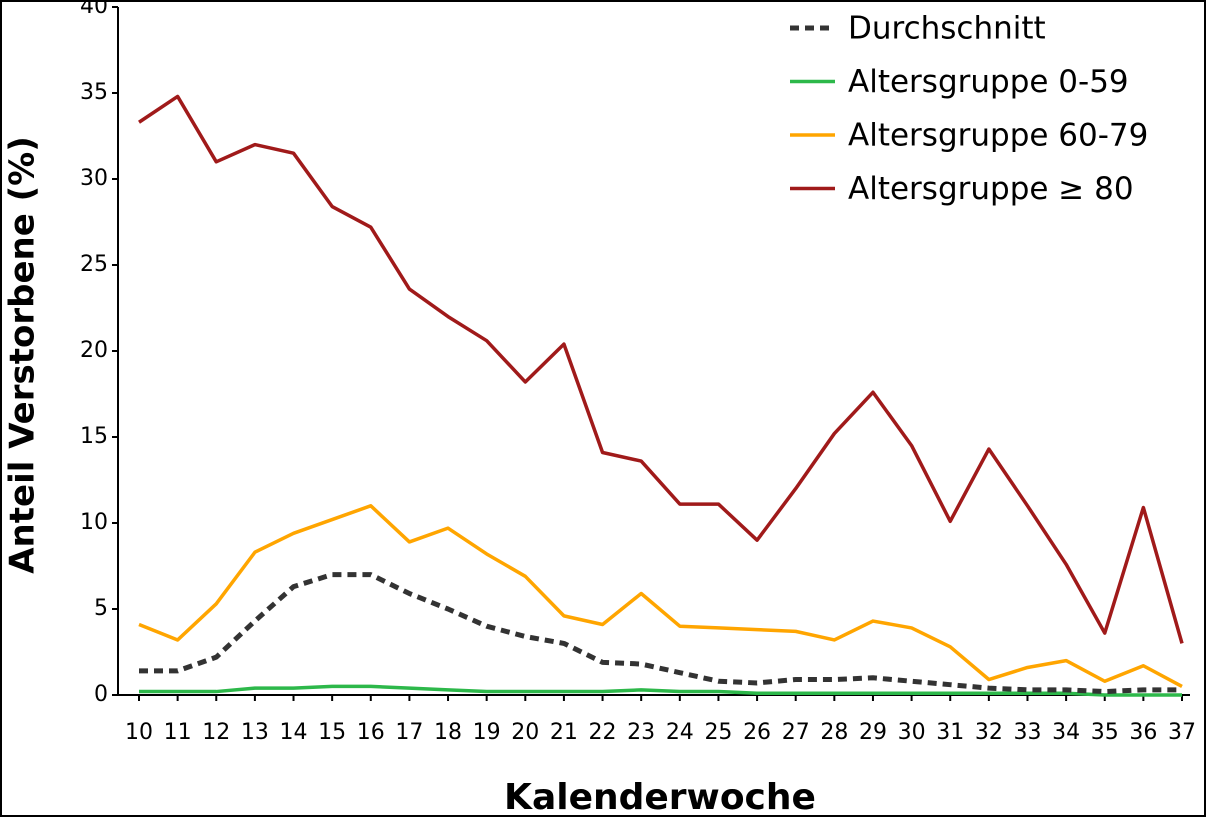 The image size is (1206, 817). Describe the element at coordinates (101, 694) in the screenshot. I see `y-tick-label: 0` at that location.